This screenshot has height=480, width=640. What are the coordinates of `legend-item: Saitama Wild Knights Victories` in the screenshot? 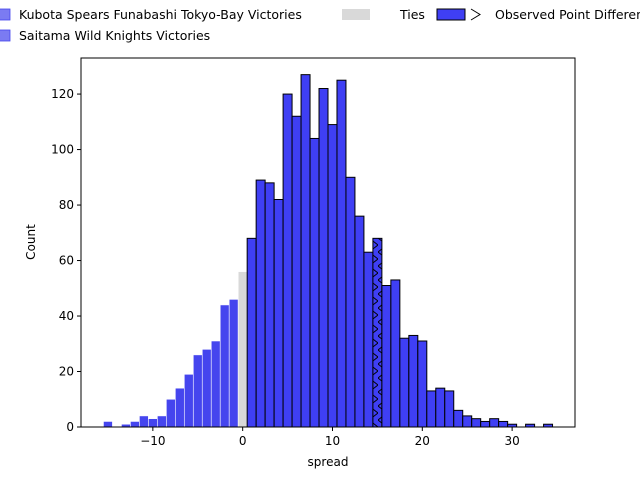 It's located at (105, 35).